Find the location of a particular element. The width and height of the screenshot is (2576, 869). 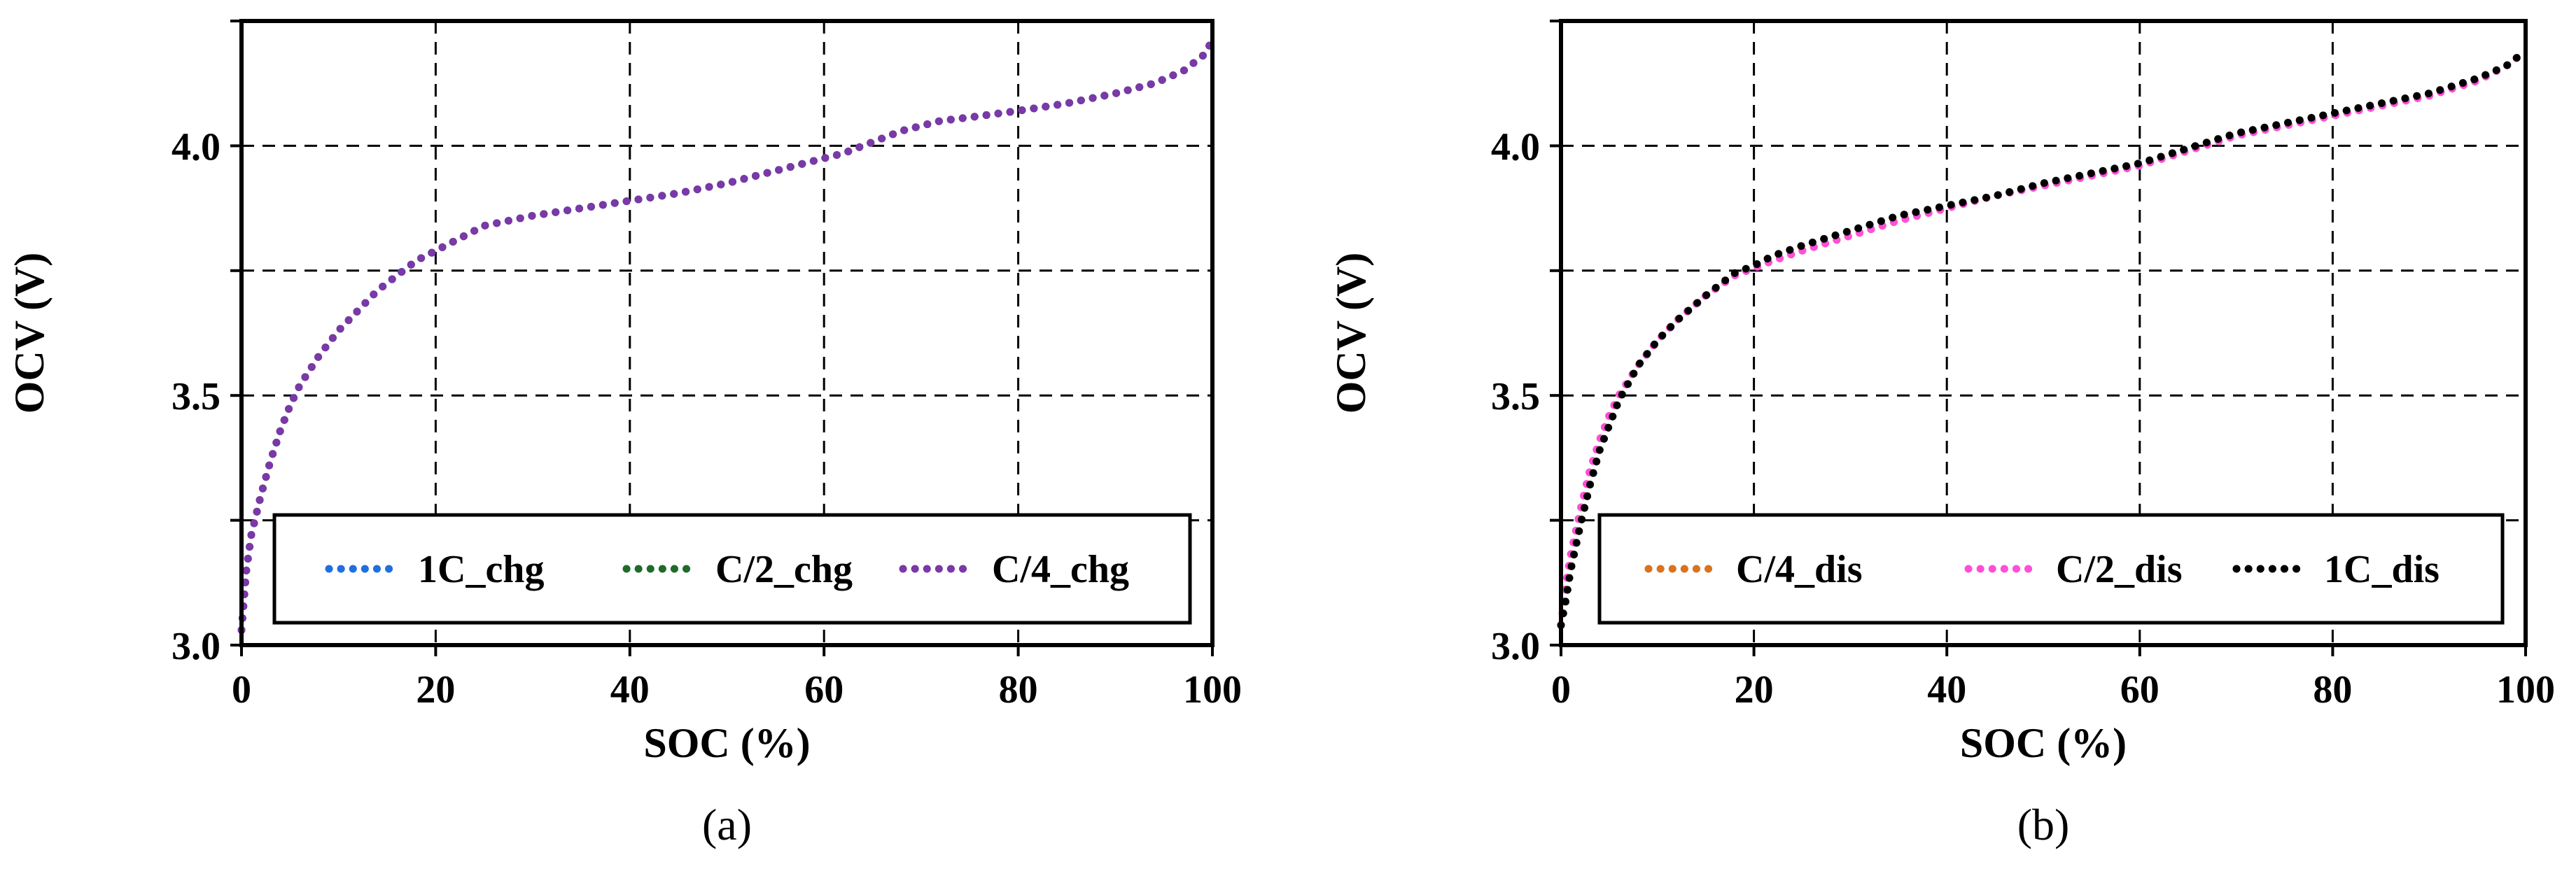

panel-a-legend-label-1: C/2_chg is located at coordinates (784, 569).